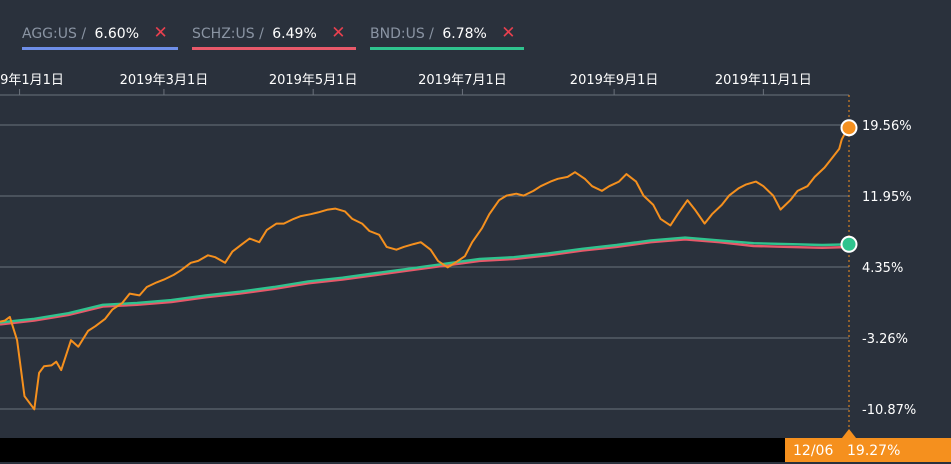 This screenshot has width=951, height=464. Describe the element at coordinates (874, 451) in the screenshot. I see `hover-value: 19.27%` at that location.